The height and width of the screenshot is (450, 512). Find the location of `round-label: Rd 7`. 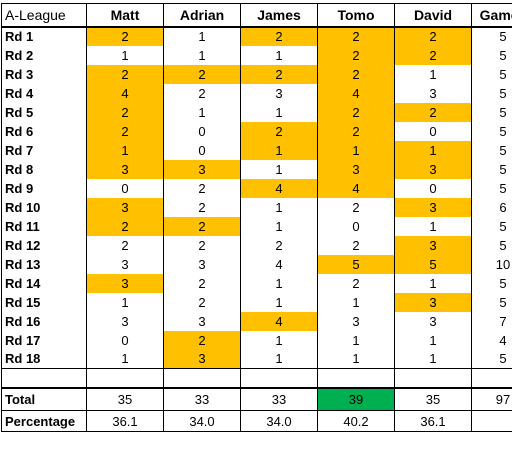

round-label: Rd 7 is located at coordinates (44, 150).